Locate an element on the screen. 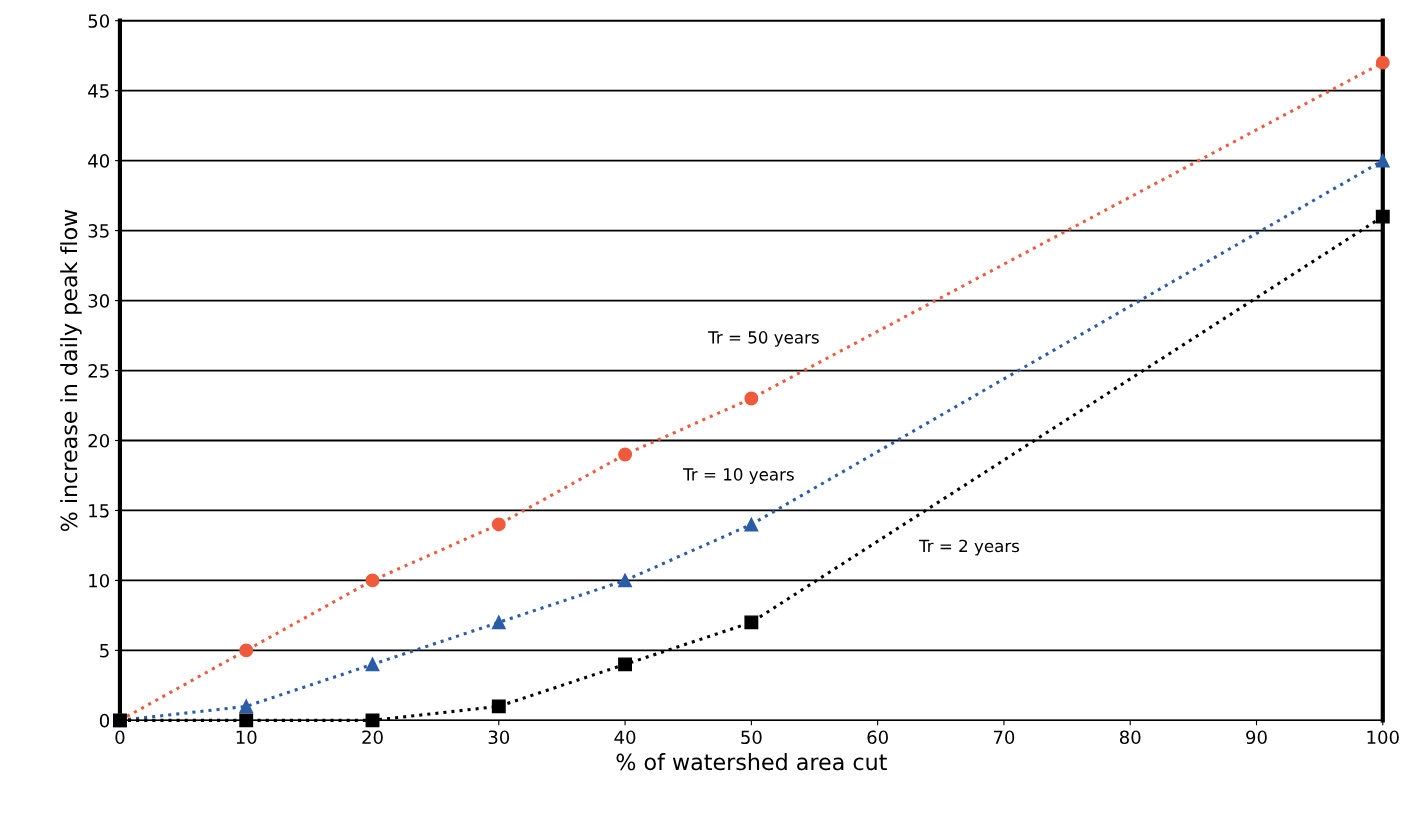 This screenshot has height=828, width=1411. x-tick-label: 20 is located at coordinates (372, 737).